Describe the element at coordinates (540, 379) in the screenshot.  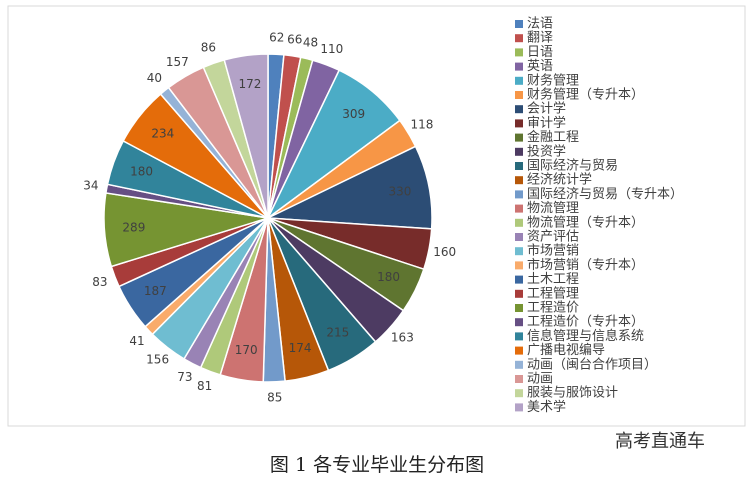
I see `legend-label: 动画` at that location.